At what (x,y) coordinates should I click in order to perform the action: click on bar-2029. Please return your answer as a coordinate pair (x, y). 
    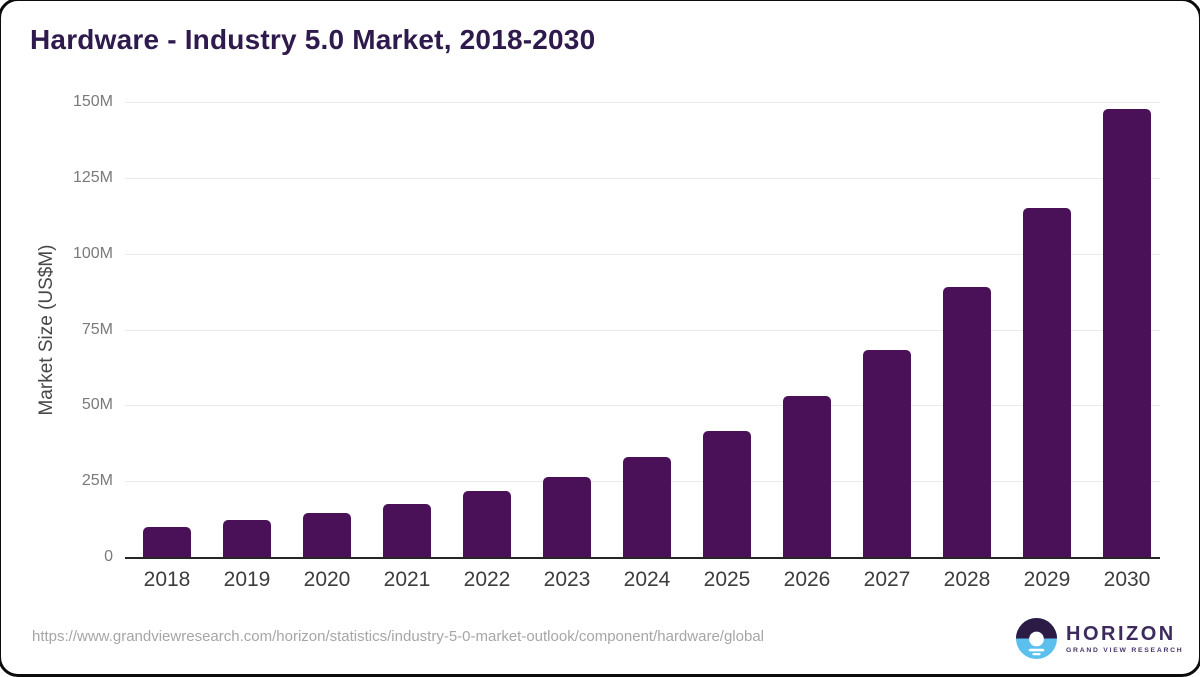
    Looking at the image, I should click on (1047, 382).